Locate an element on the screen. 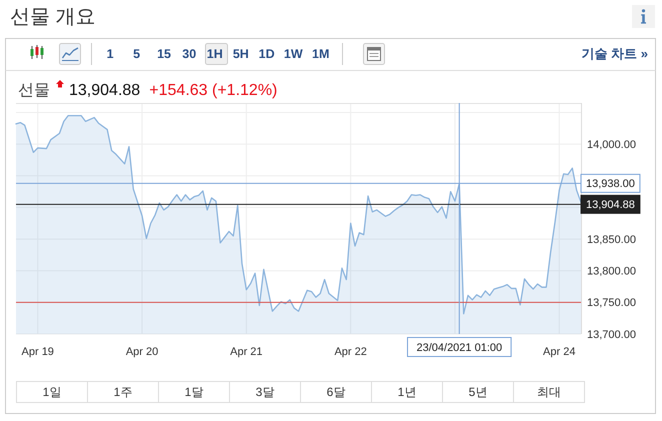 Image resolution: width=662 pixels, height=421 pixels. period-tab: 최대 is located at coordinates (549, 392).